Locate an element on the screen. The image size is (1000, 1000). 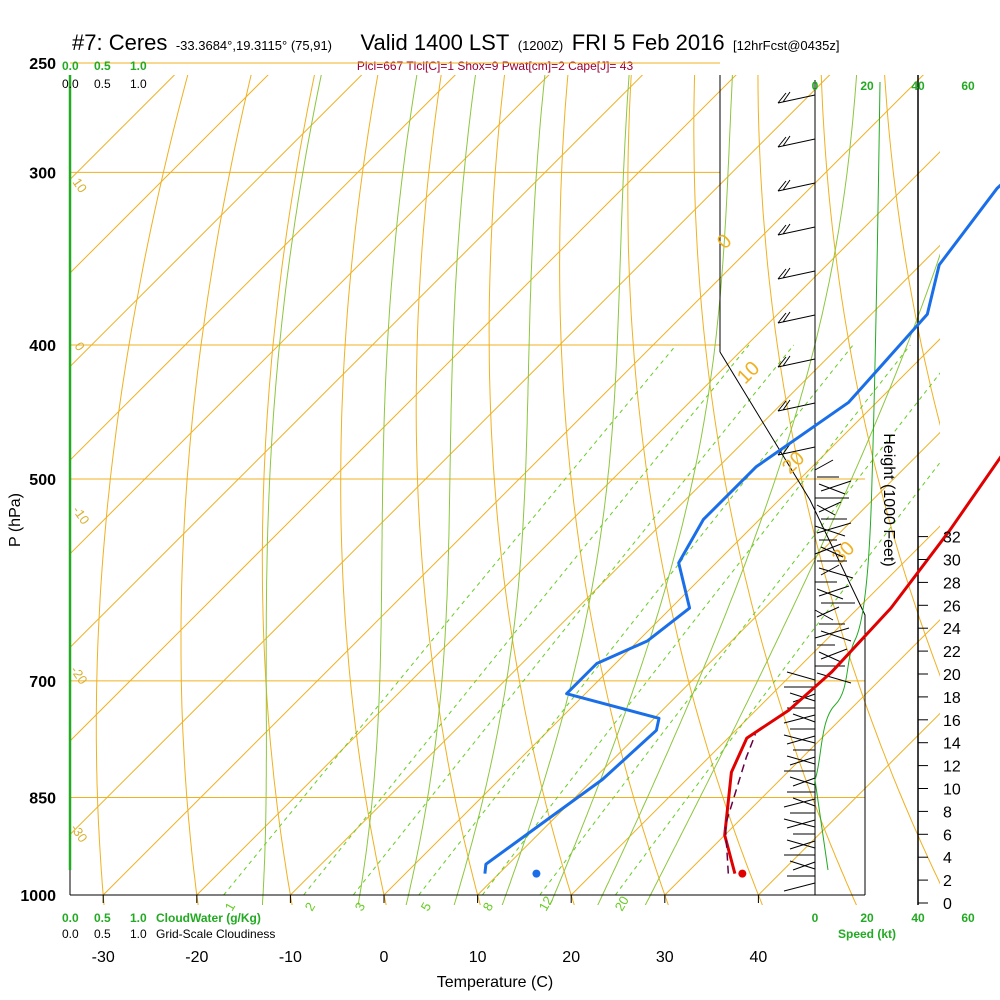
height-tick-12: 24 is located at coordinates (952, 629).